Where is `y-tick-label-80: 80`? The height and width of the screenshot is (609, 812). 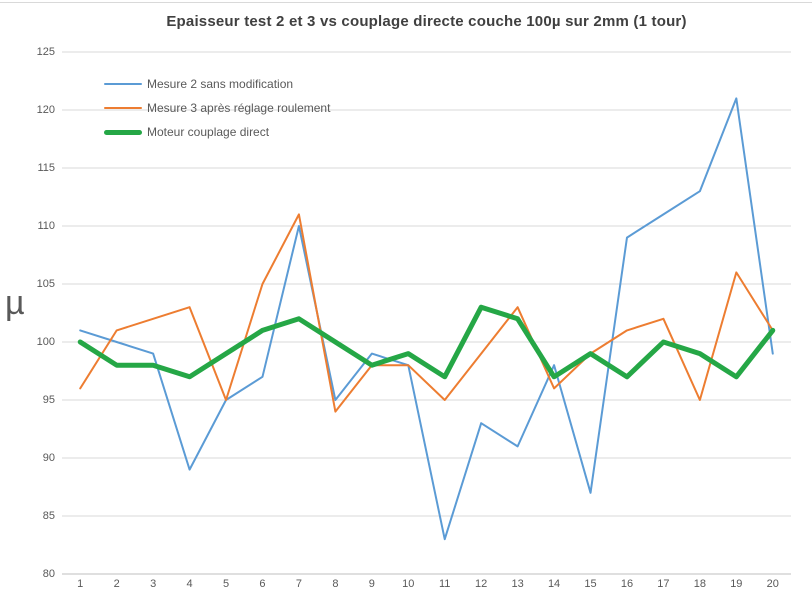
y-tick-label-80: 80 is located at coordinates (48, 573).